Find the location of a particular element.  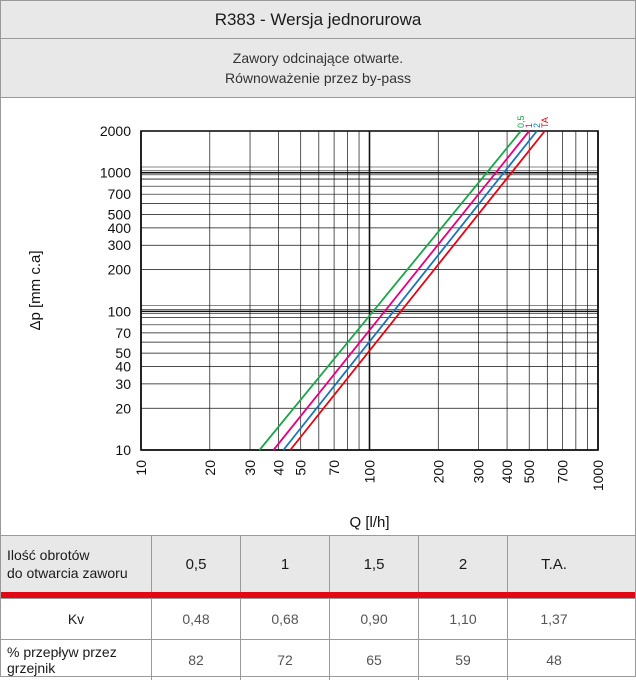

series-label: 1 is located at coordinates (529, 125).